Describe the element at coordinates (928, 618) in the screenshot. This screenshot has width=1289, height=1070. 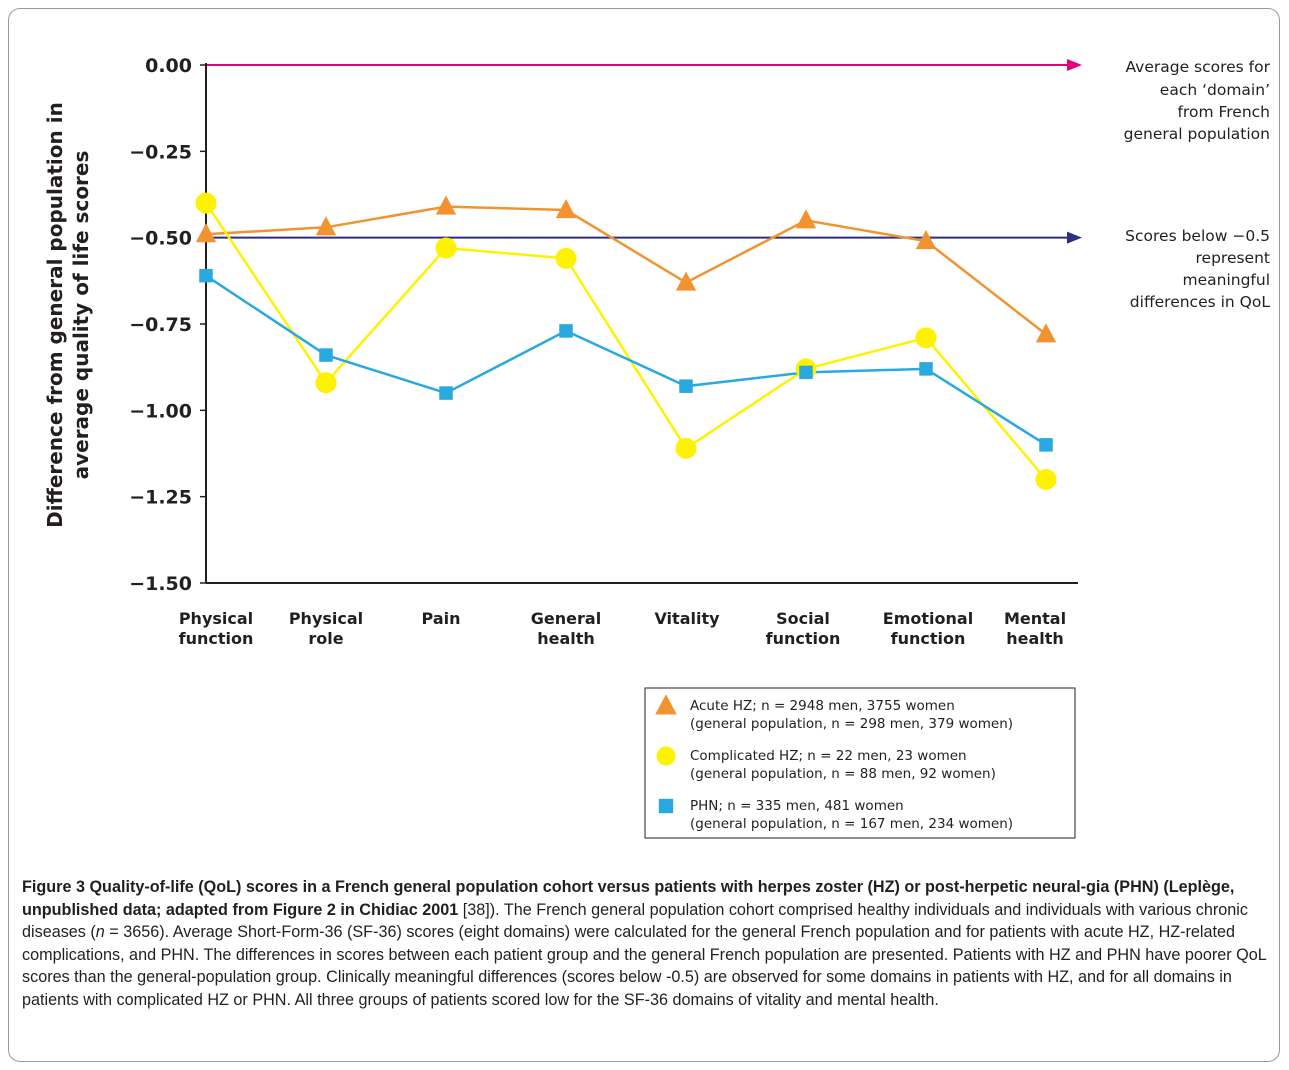
I see `x-category-label: Emotional` at that location.